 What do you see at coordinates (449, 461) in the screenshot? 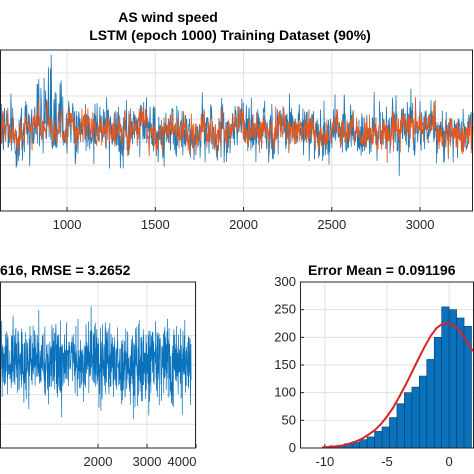
I see `br-x-tick-label: 0` at bounding box center [449, 461].